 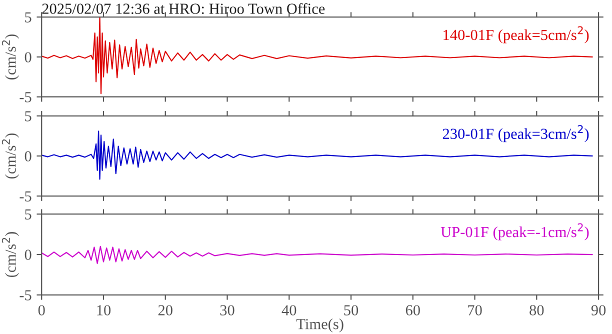 What do you see at coordinates (516, 35) in the screenshot?
I see `series-label: 140-01F (peak=5cm/s$^{2}$)` at bounding box center [516, 35].